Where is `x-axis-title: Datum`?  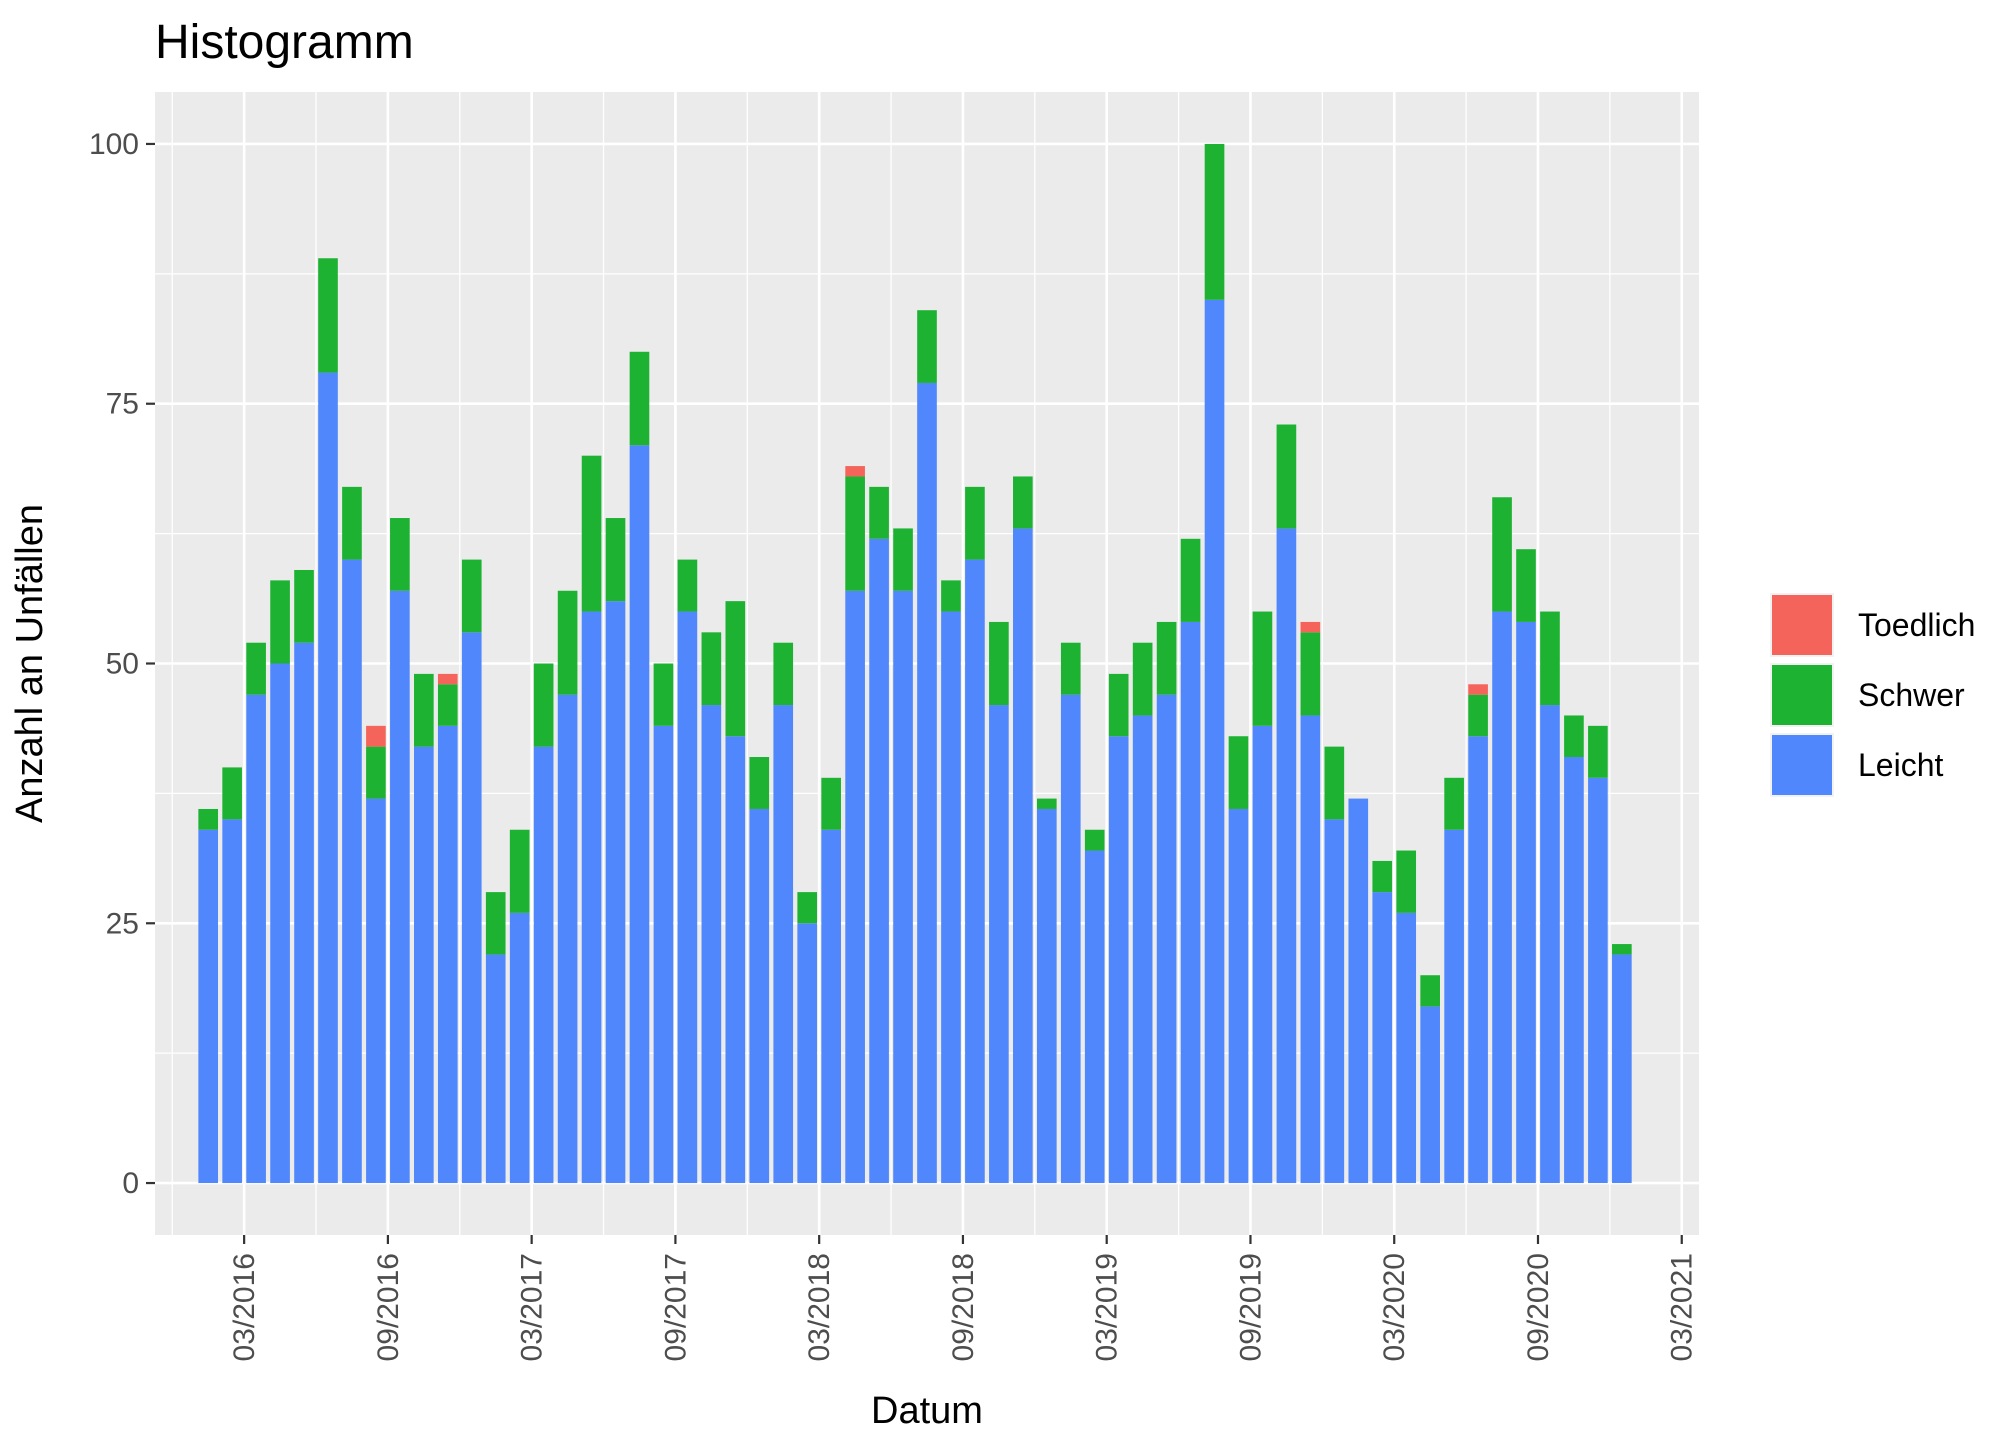 x-axis-title: Datum is located at coordinates (927, 1411).